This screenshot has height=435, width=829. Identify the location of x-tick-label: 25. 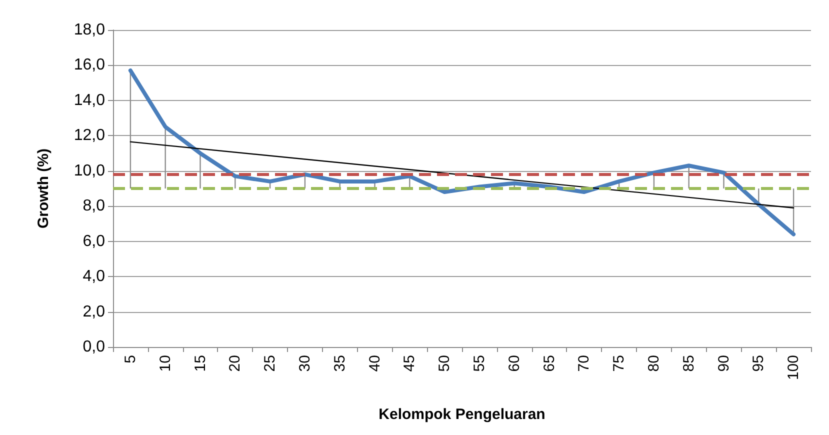
(270, 363).